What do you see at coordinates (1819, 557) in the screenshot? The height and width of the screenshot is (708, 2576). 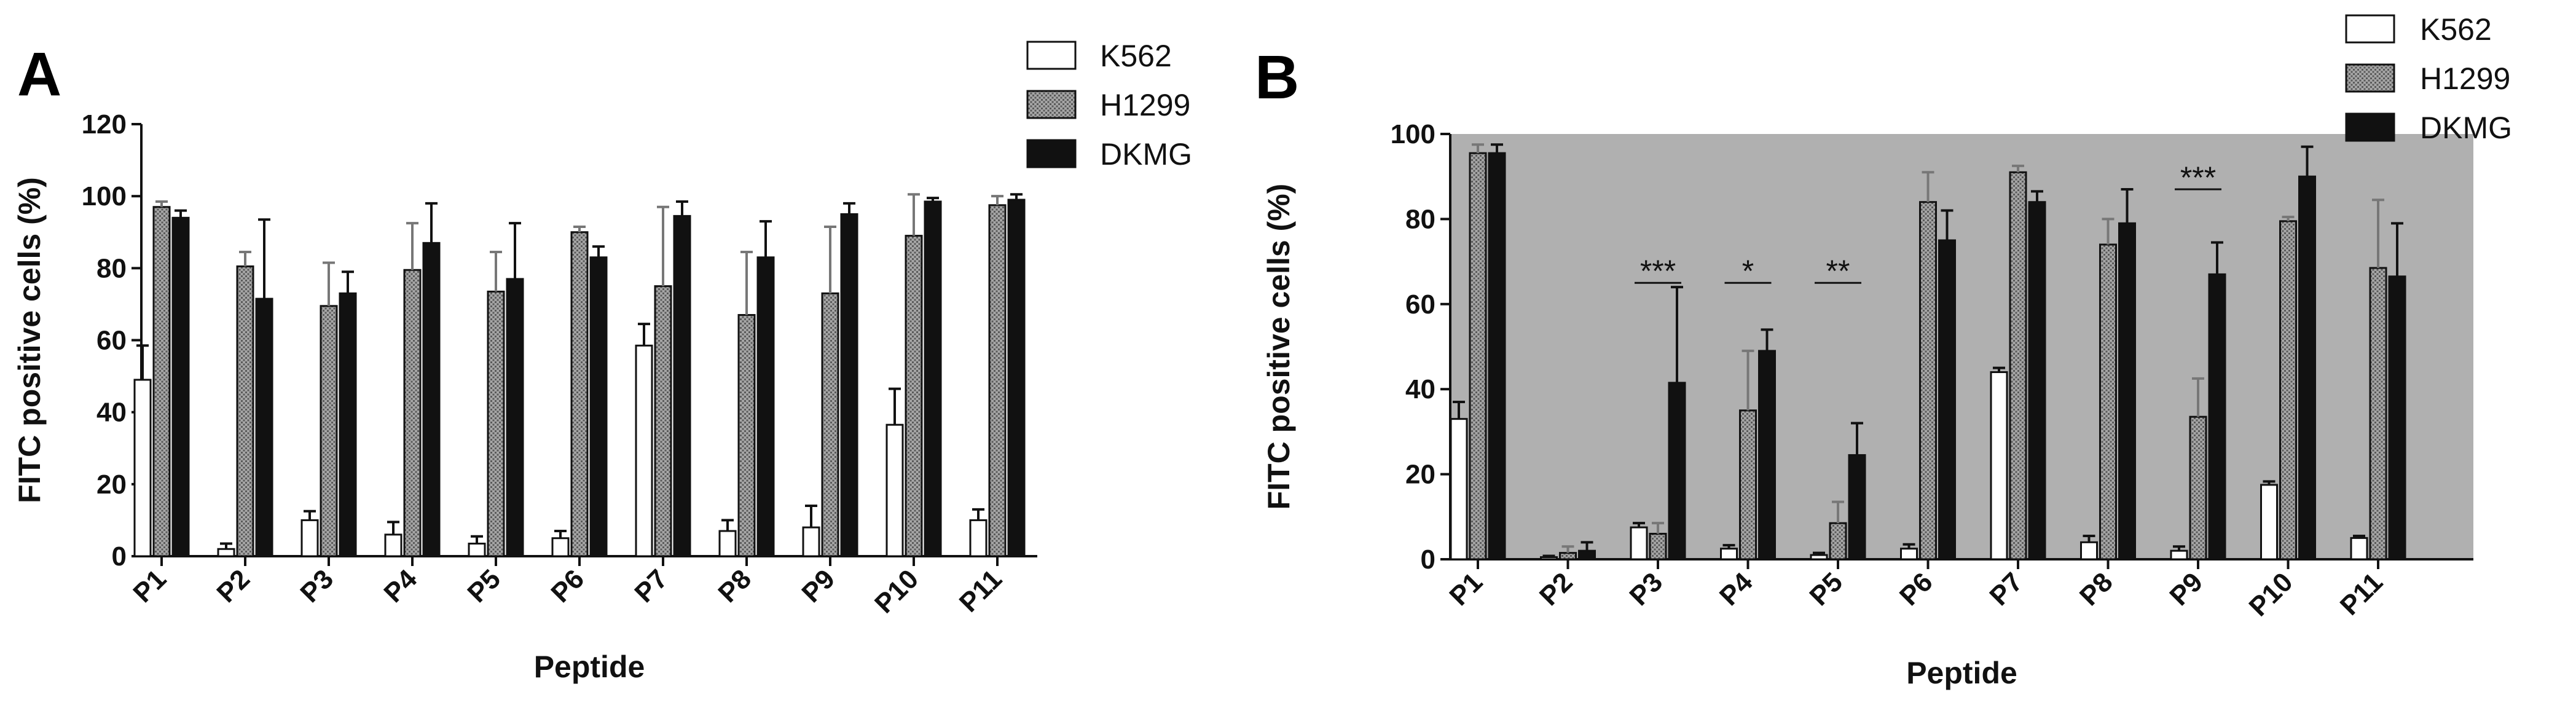 I see `bar-K562-P5` at bounding box center [1819, 557].